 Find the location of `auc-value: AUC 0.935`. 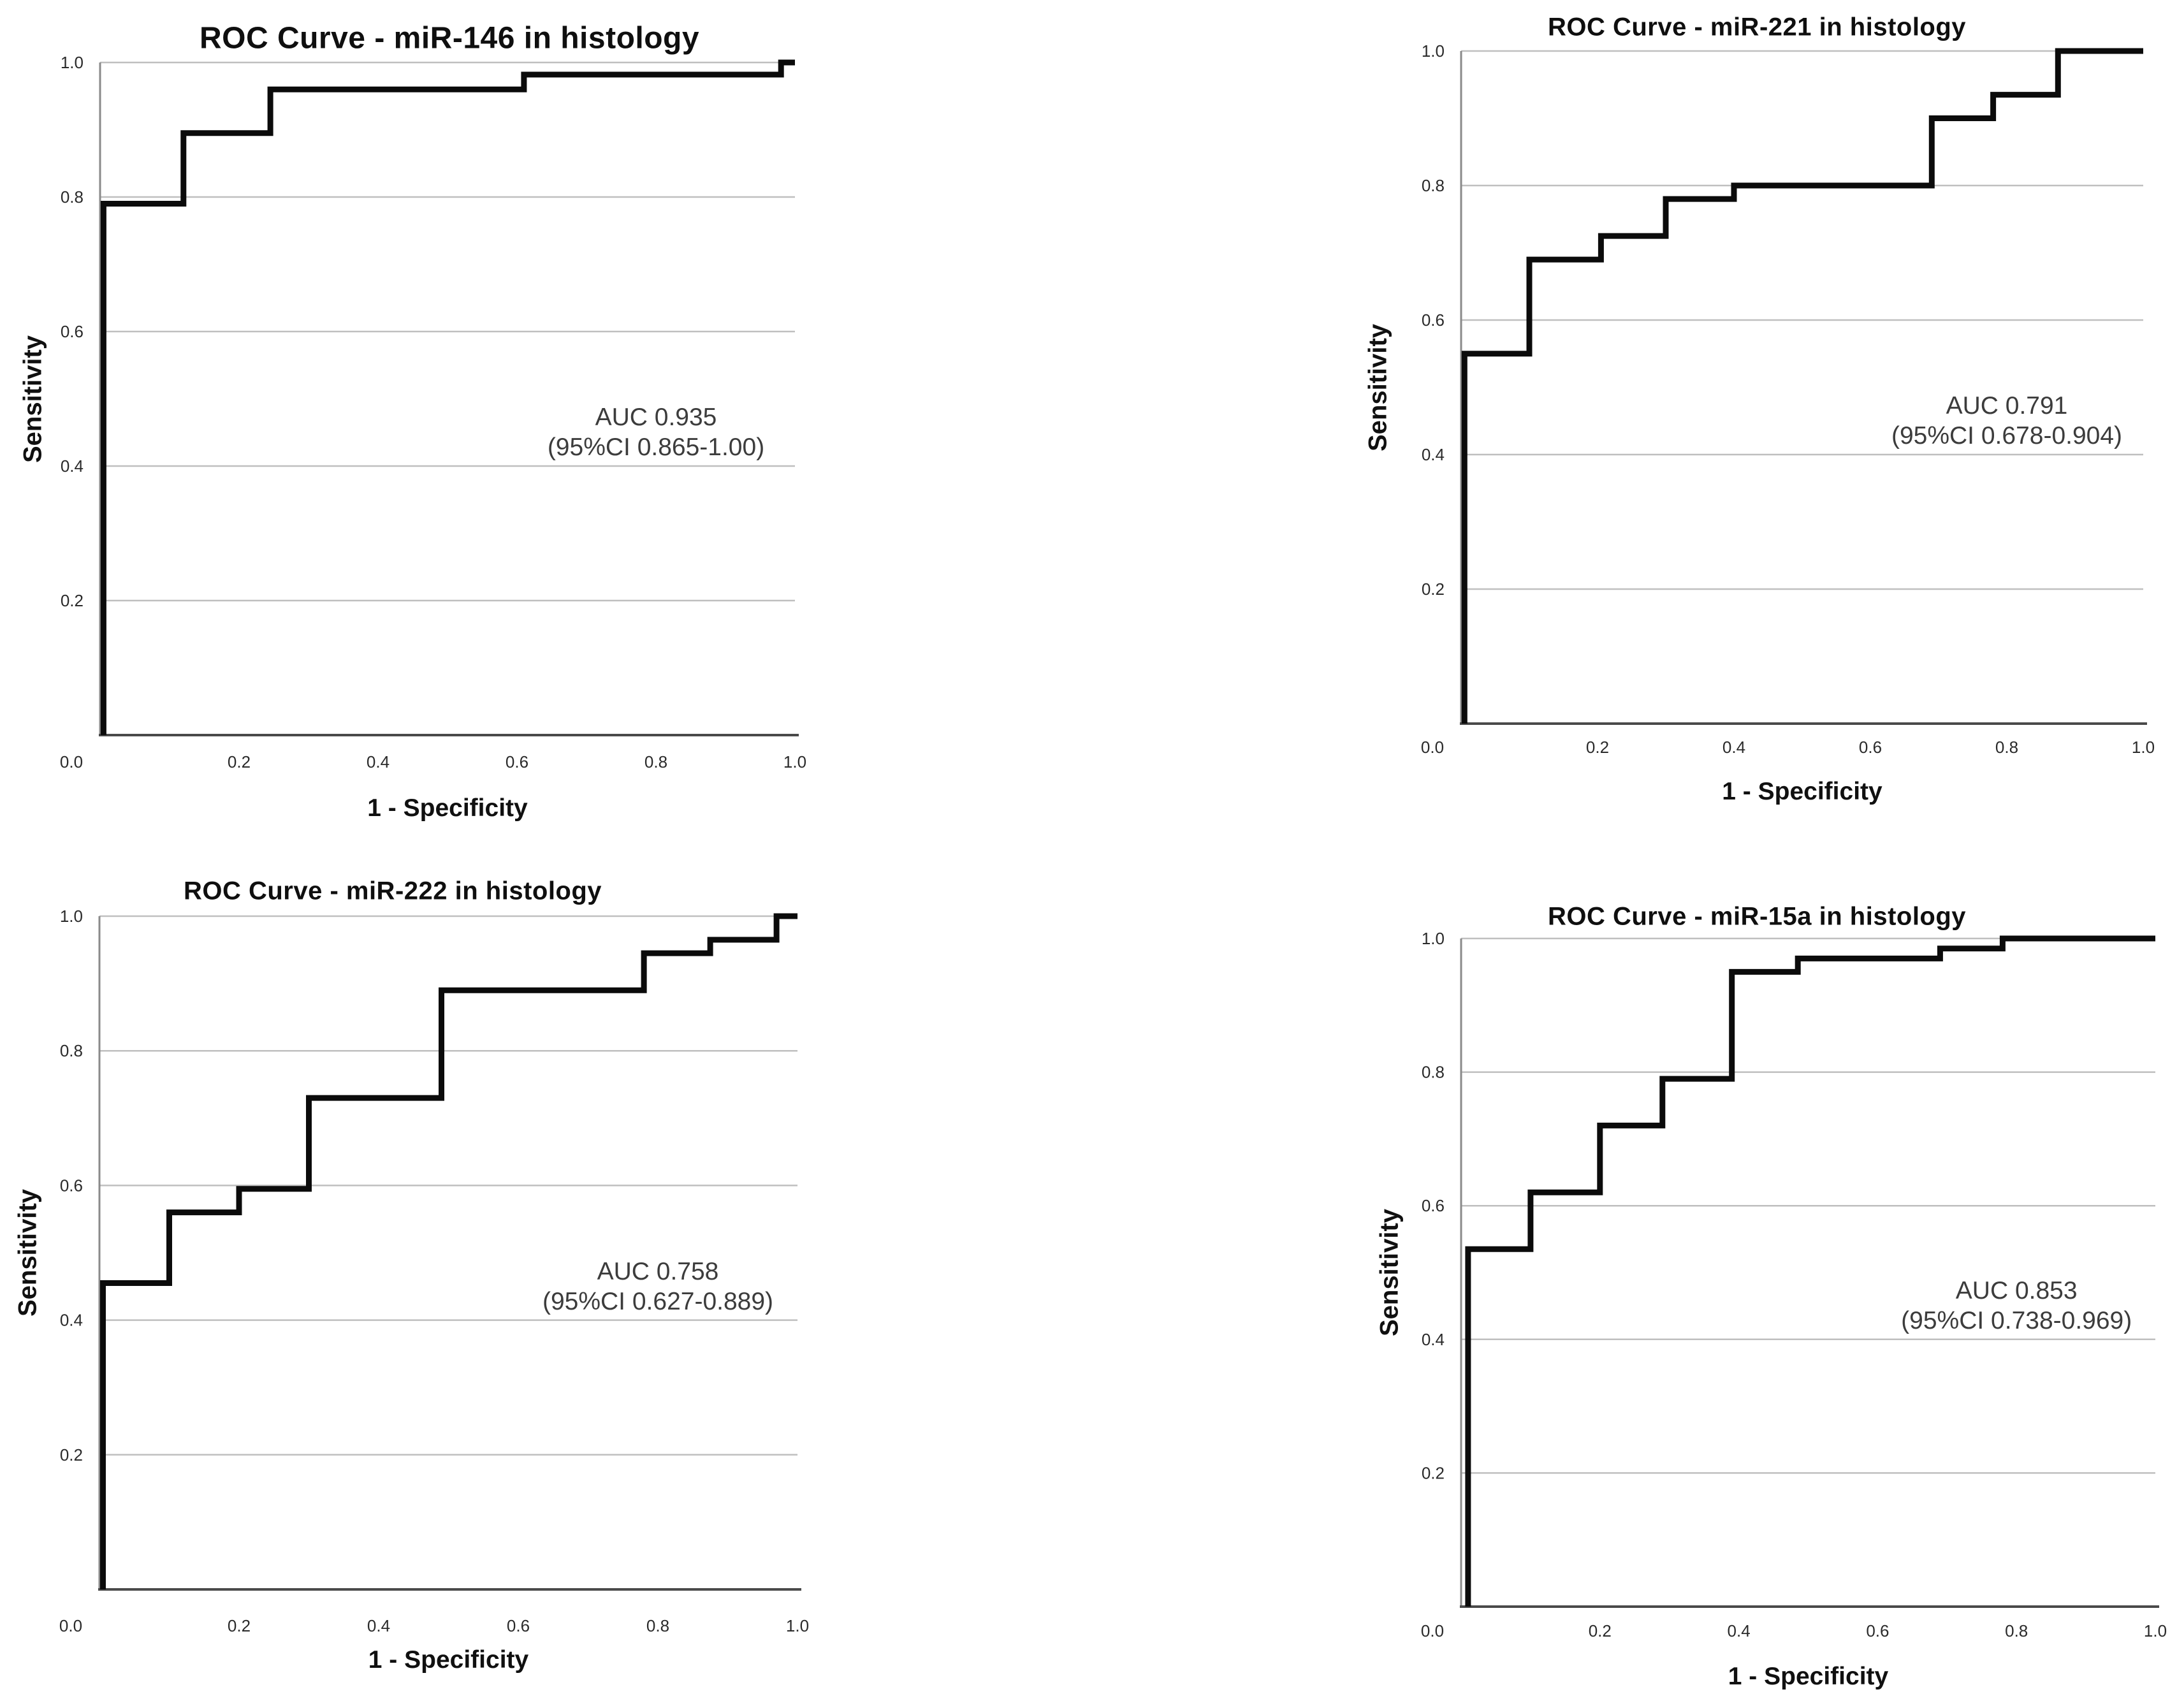

auc-value: AUC 0.935 is located at coordinates (656, 418).